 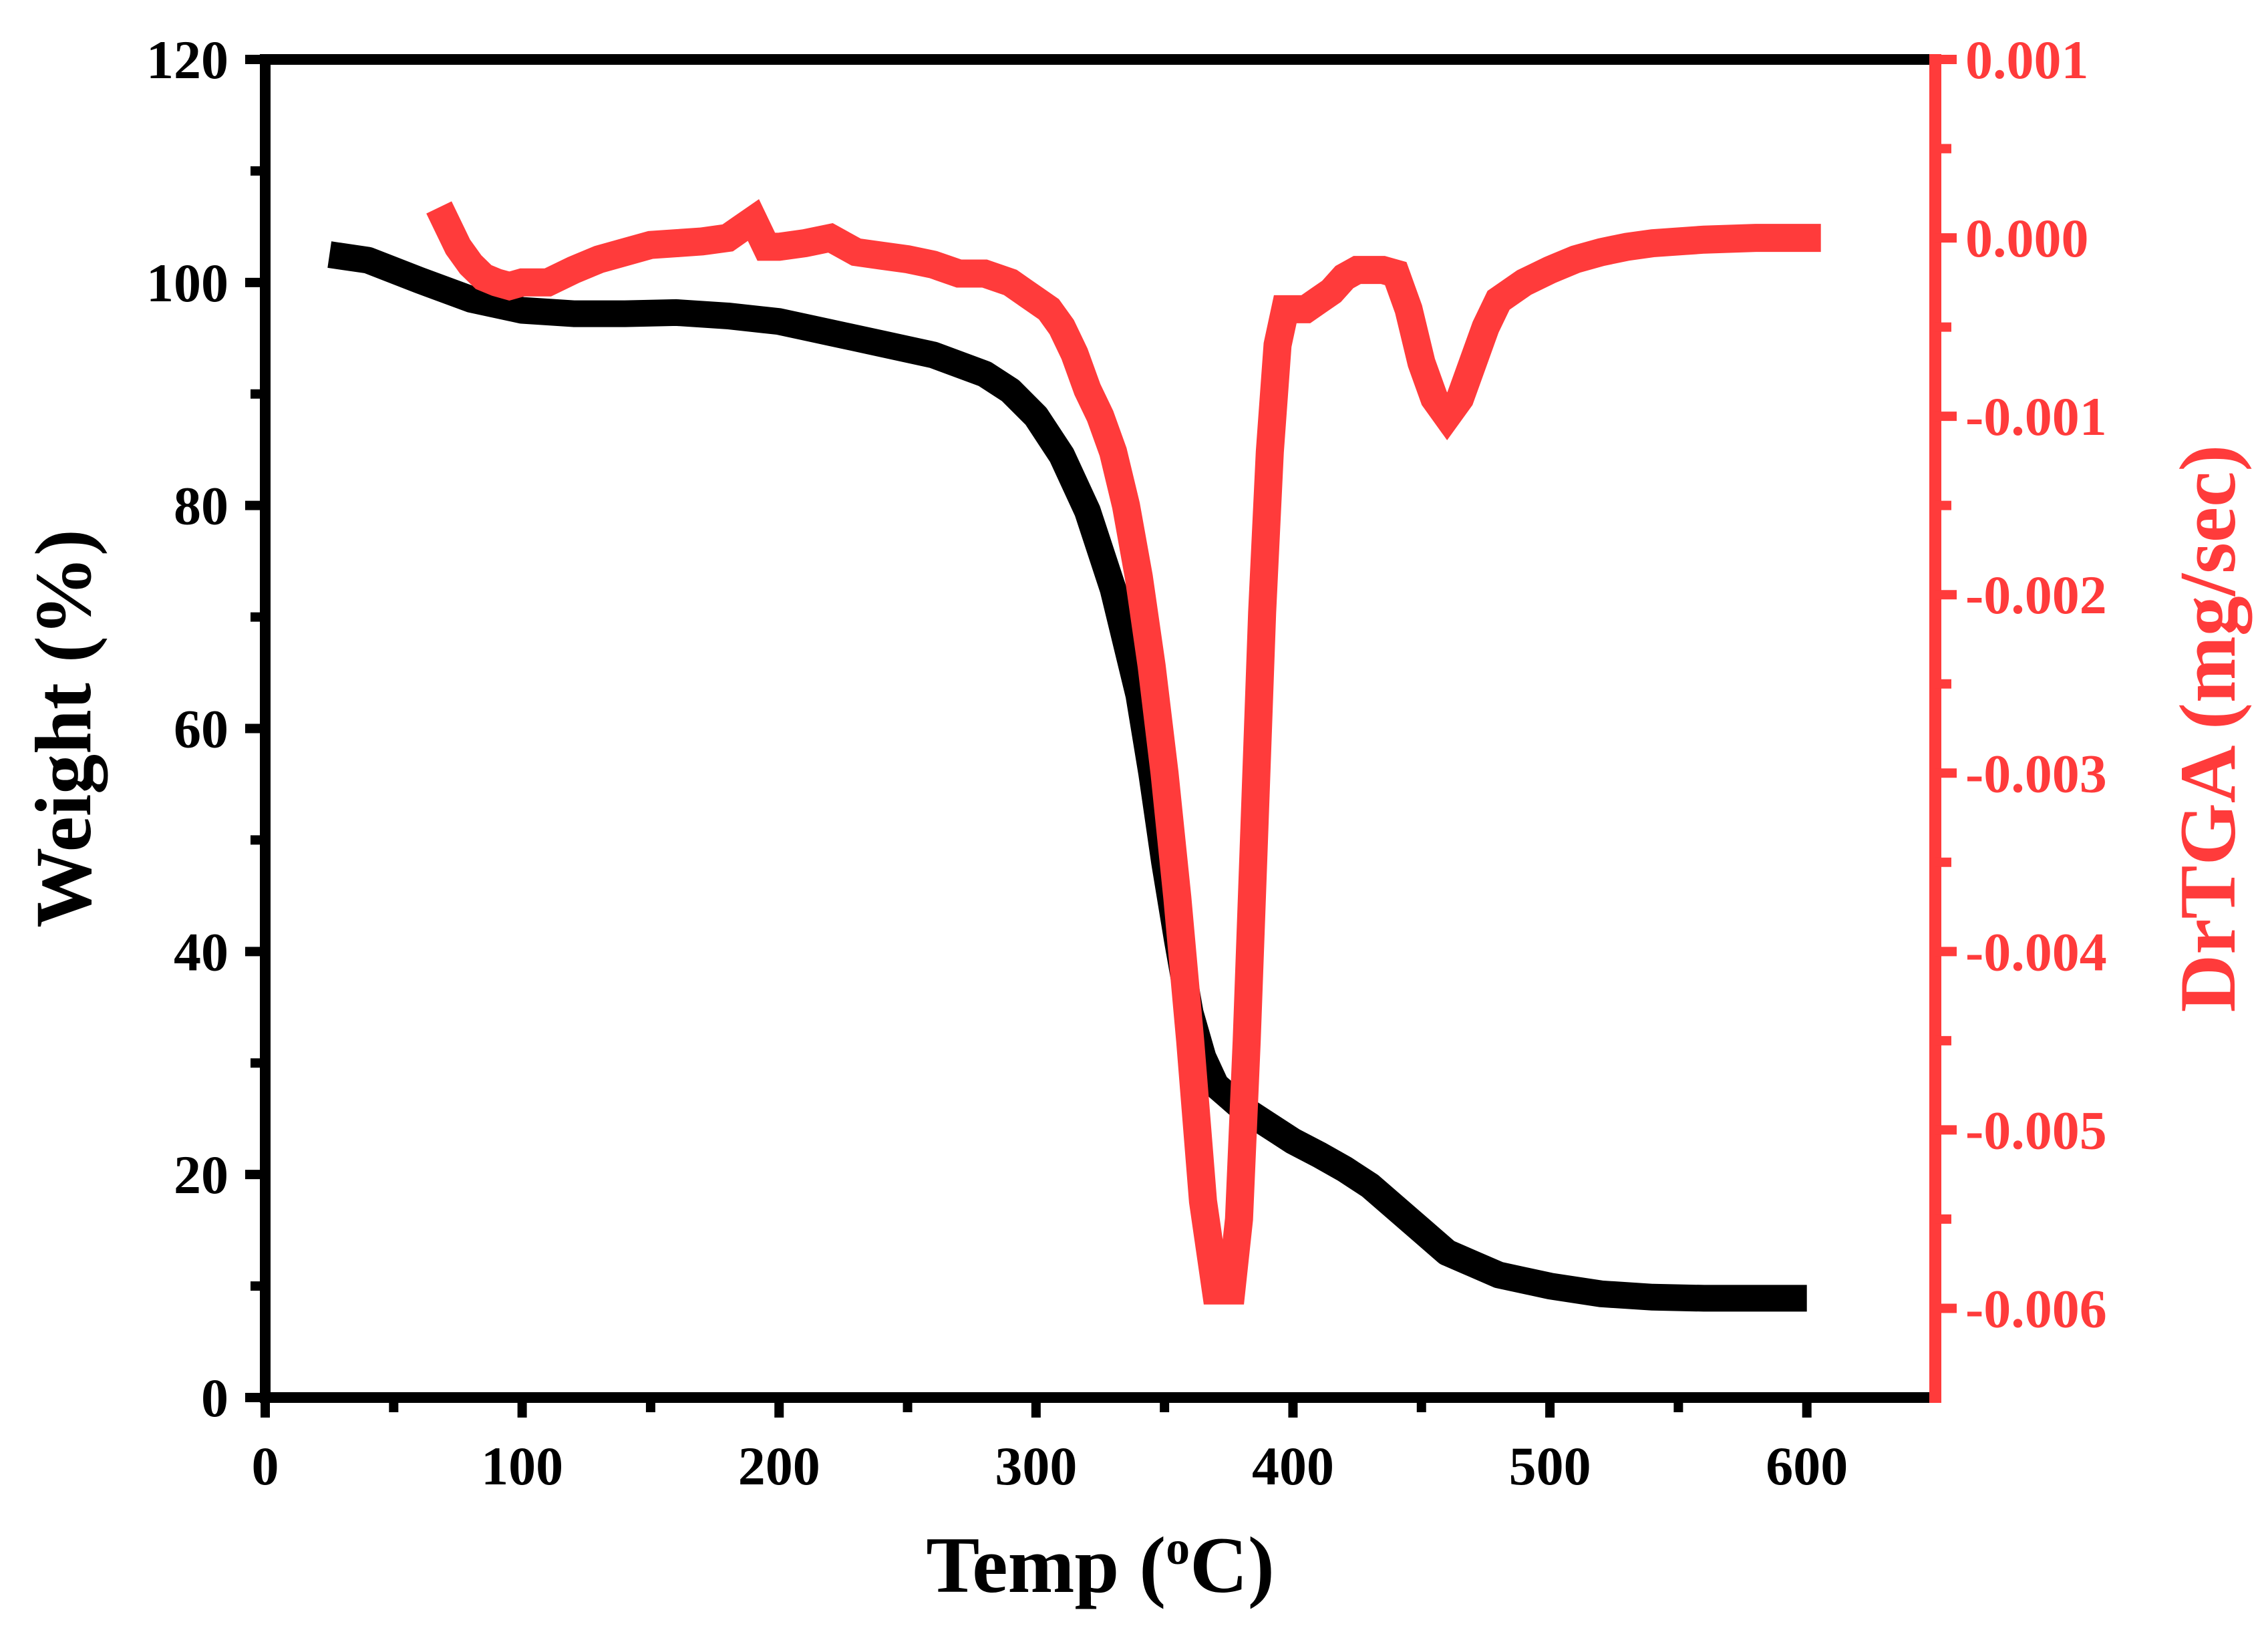 I want to click on y2-tick-label: -0.001, so click(x=2036, y=416).